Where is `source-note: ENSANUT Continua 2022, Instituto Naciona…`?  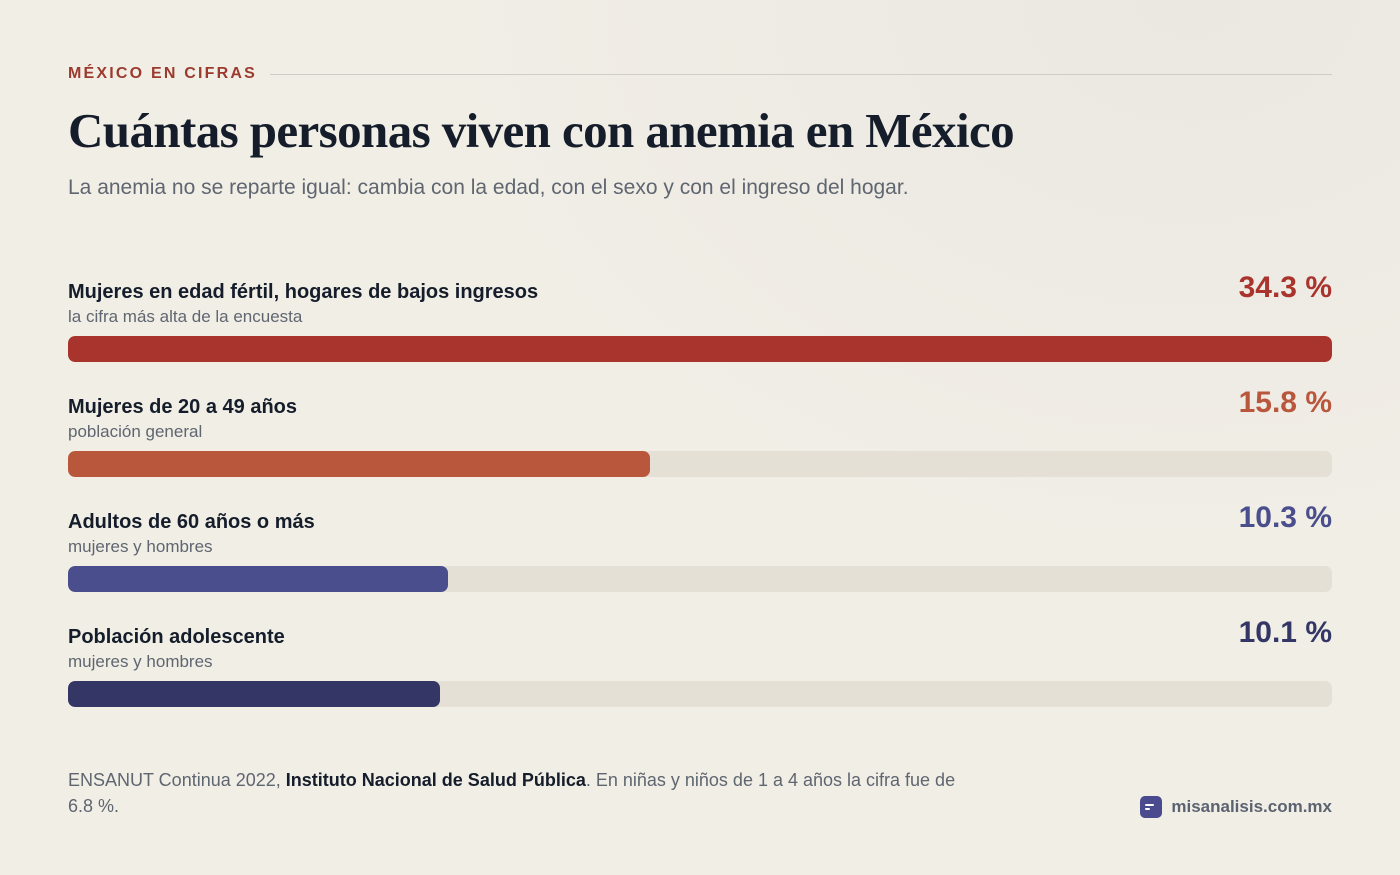 source-note: ENSANUT Continua 2022, Instituto Naciona… is located at coordinates (518, 793).